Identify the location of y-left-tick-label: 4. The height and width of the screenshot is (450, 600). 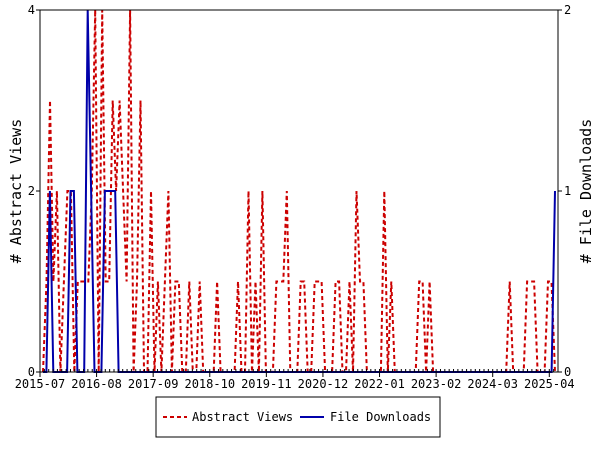
(31, 10).